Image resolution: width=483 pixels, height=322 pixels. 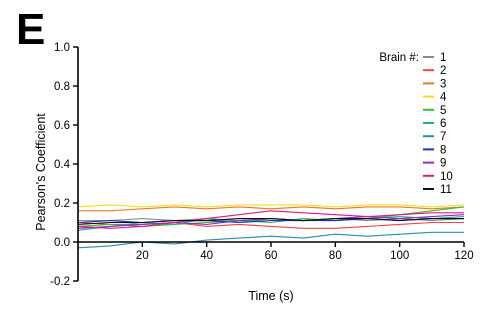 What do you see at coordinates (62, 48) in the screenshot?
I see `y-tick-label: 1.0` at bounding box center [62, 48].